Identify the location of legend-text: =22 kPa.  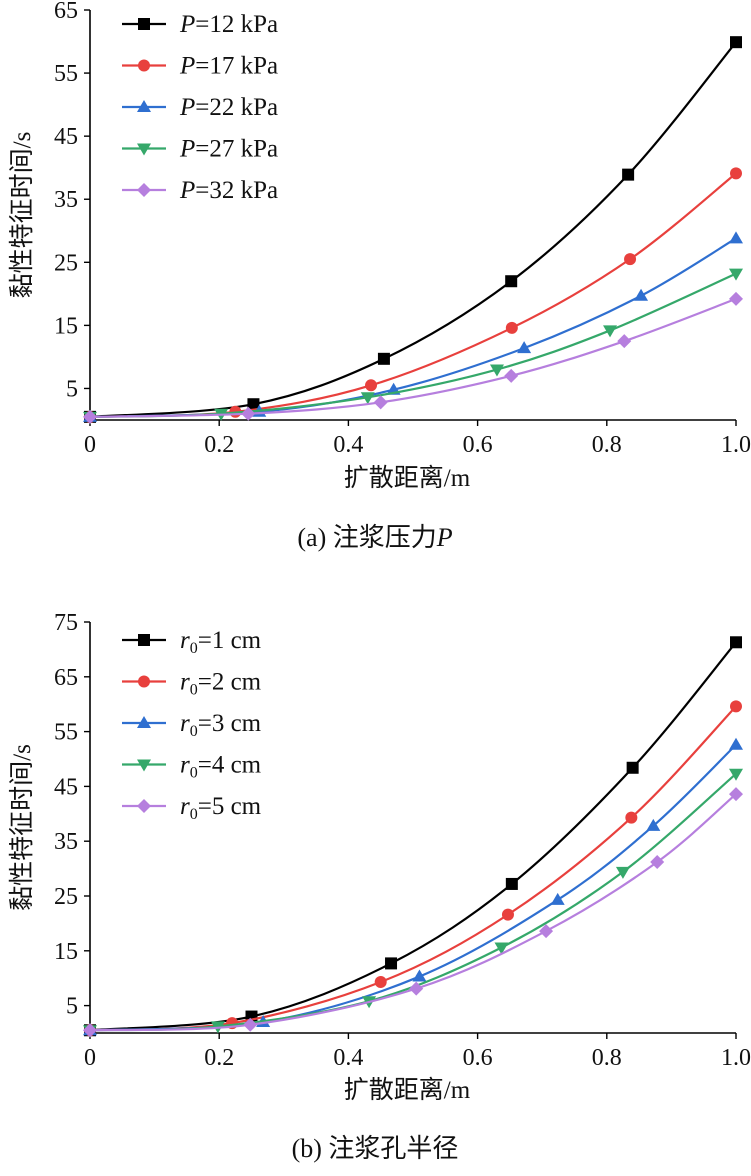
(236, 107).